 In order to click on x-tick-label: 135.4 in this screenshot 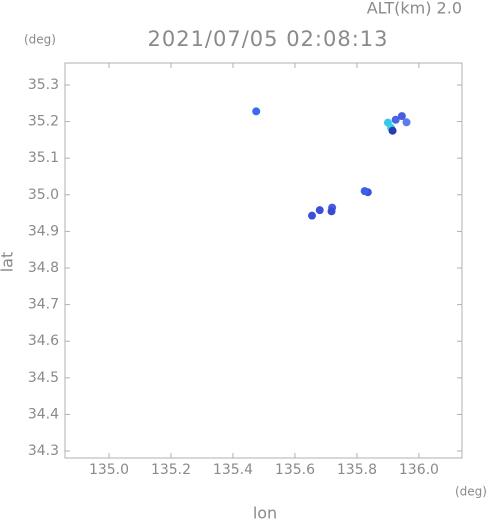, I will do `click(233, 470)`.